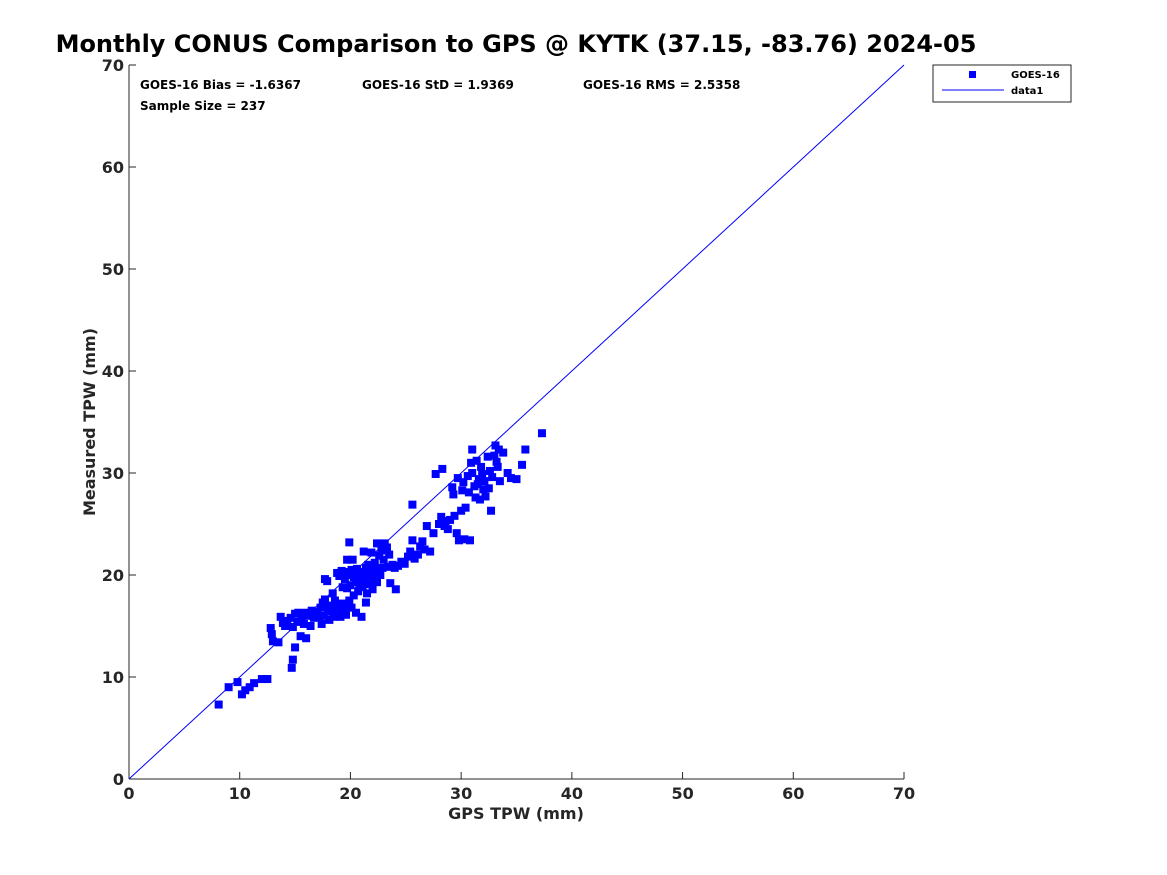 The image size is (1167, 875). I want to click on stat-sample-size: Sample Size = 237, so click(203, 106).